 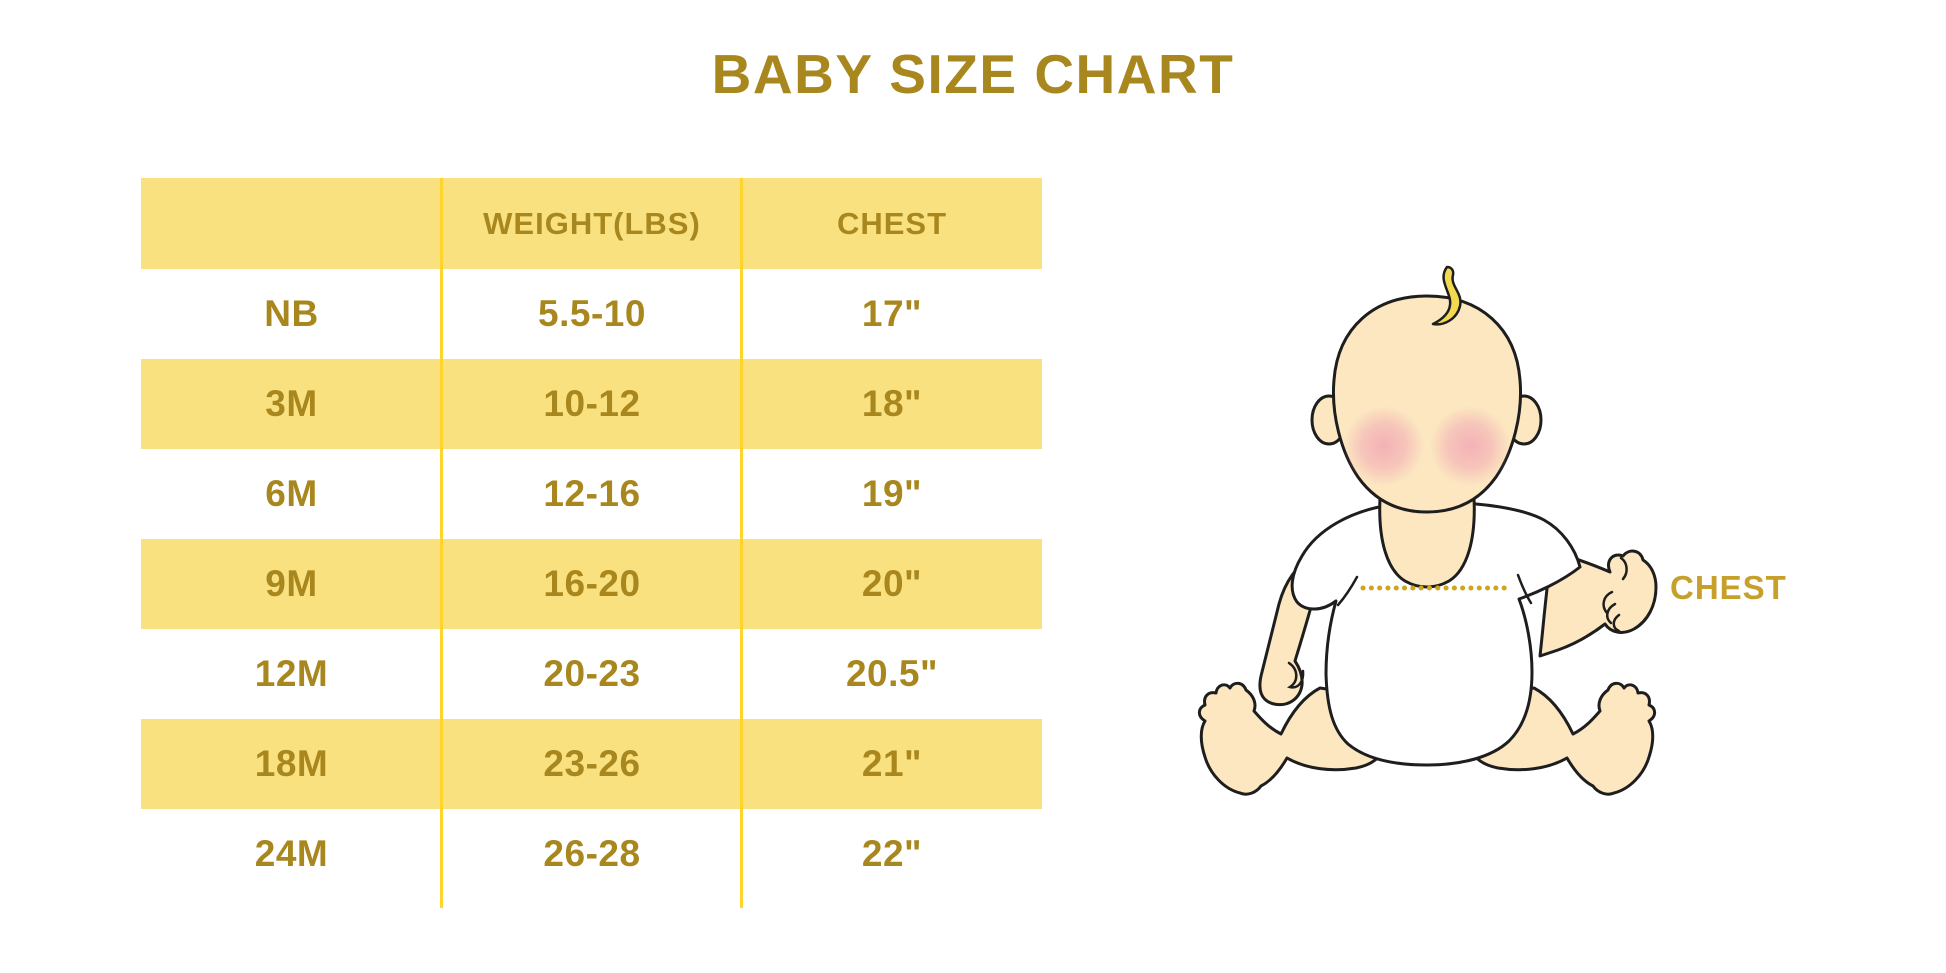 What do you see at coordinates (892, 853) in the screenshot?
I see `cell-chest: 22"` at bounding box center [892, 853].